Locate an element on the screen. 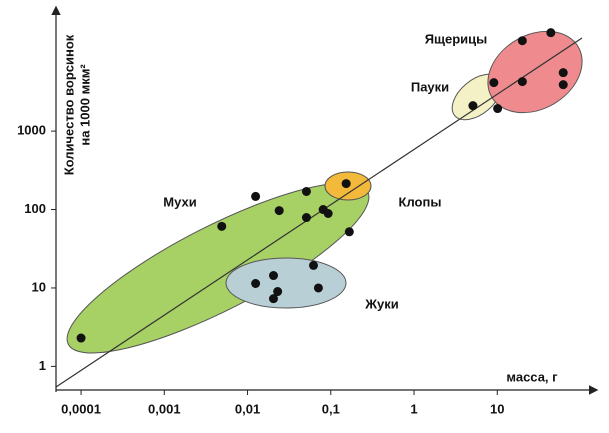 This screenshot has height=433, width=609. x-tick-label: 10 is located at coordinates (497, 408).